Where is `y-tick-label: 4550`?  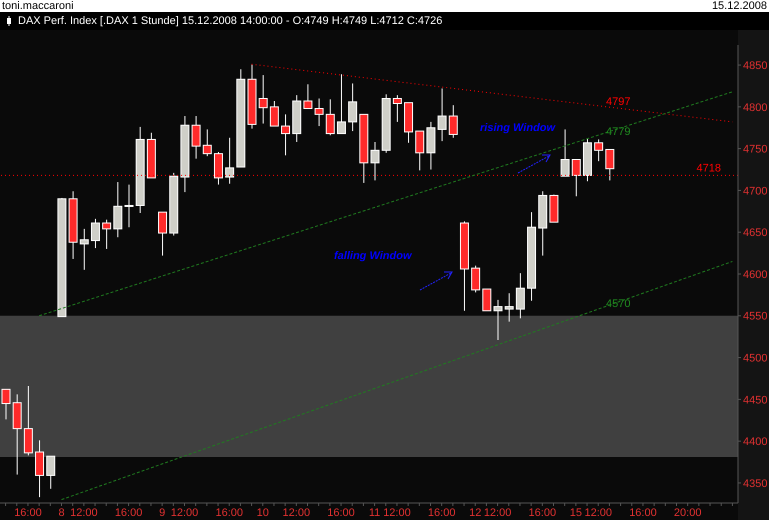 y-tick-label: 4550 is located at coordinates (755, 316).